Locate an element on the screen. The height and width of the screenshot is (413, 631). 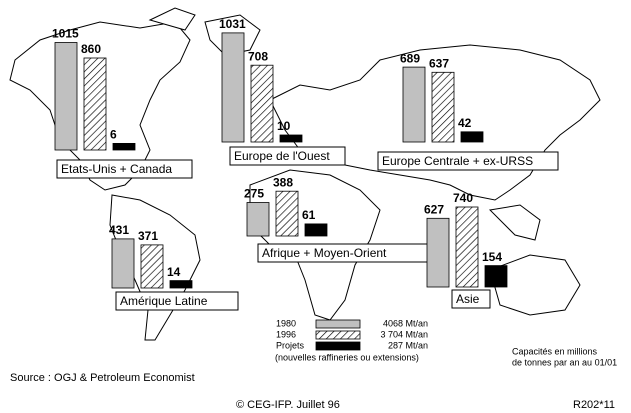
value-label: 637 is located at coordinates (439, 63).